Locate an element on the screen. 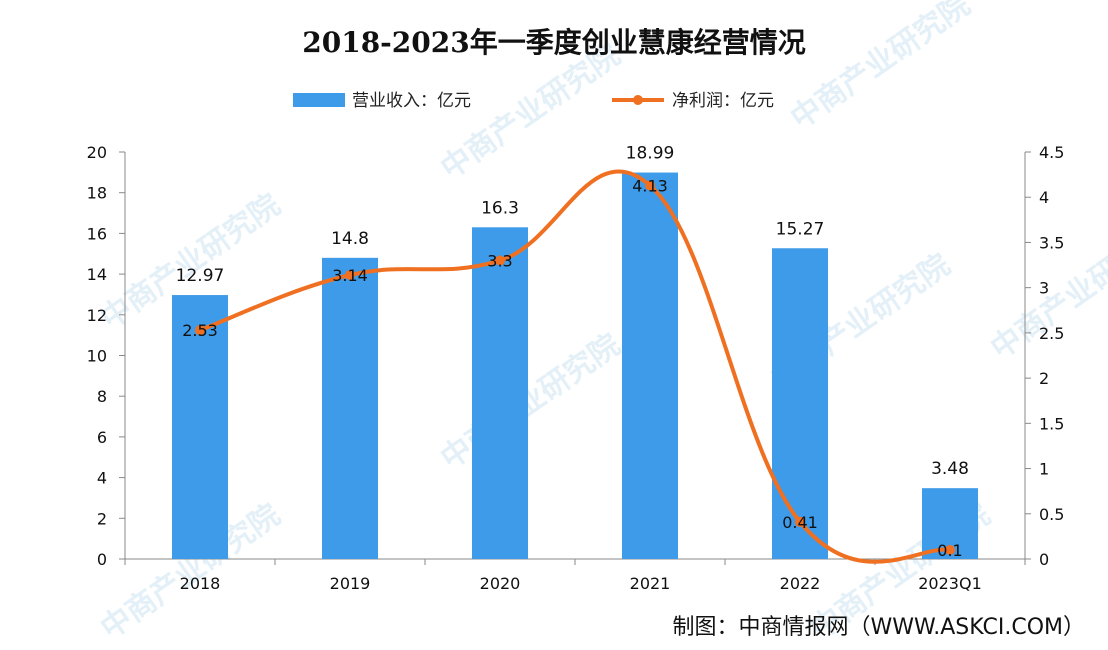  x-tick-label: 2018 is located at coordinates (200, 583).